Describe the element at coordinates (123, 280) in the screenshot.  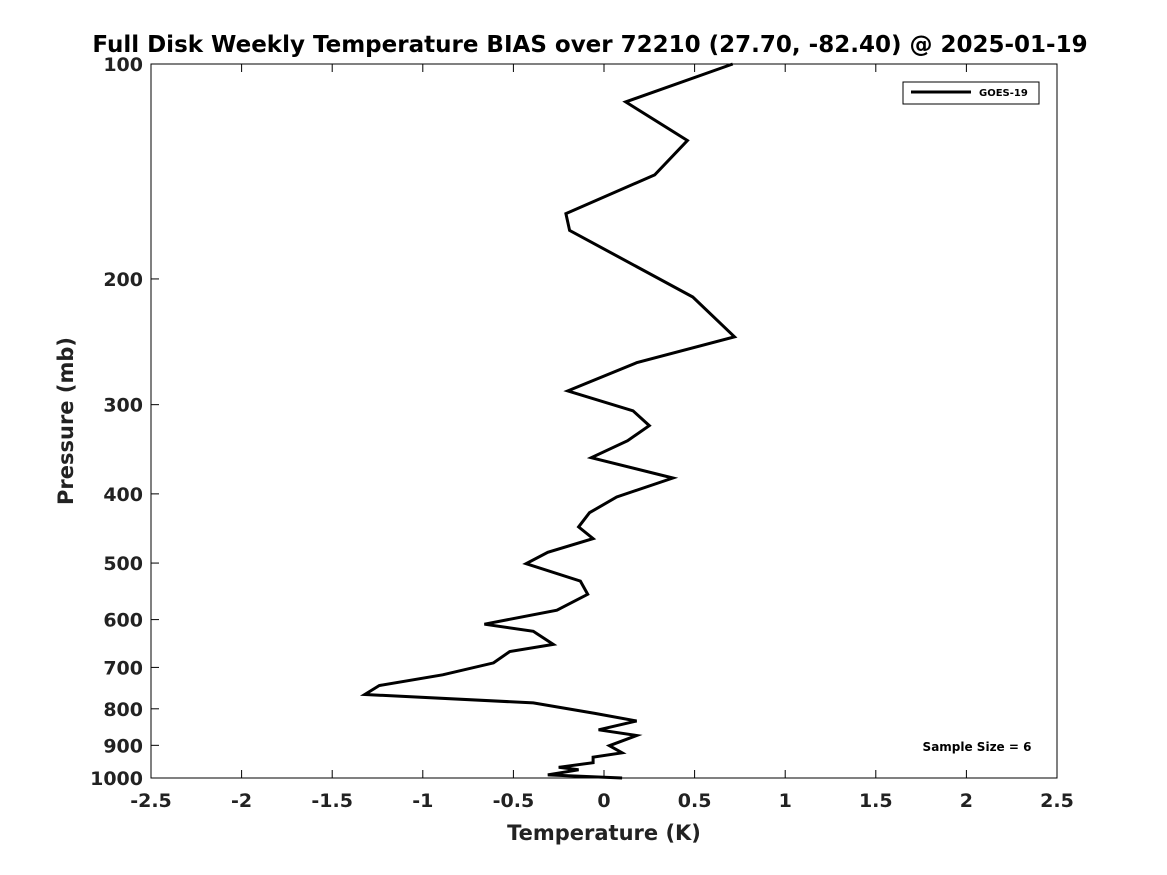
I see `y-tick-label: 200` at that location.